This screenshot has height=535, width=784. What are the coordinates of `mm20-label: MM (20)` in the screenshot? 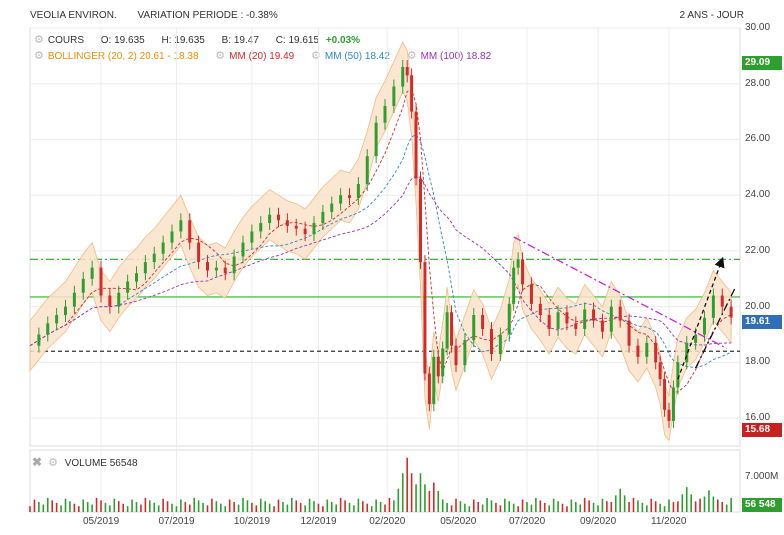 It's located at (248, 56).